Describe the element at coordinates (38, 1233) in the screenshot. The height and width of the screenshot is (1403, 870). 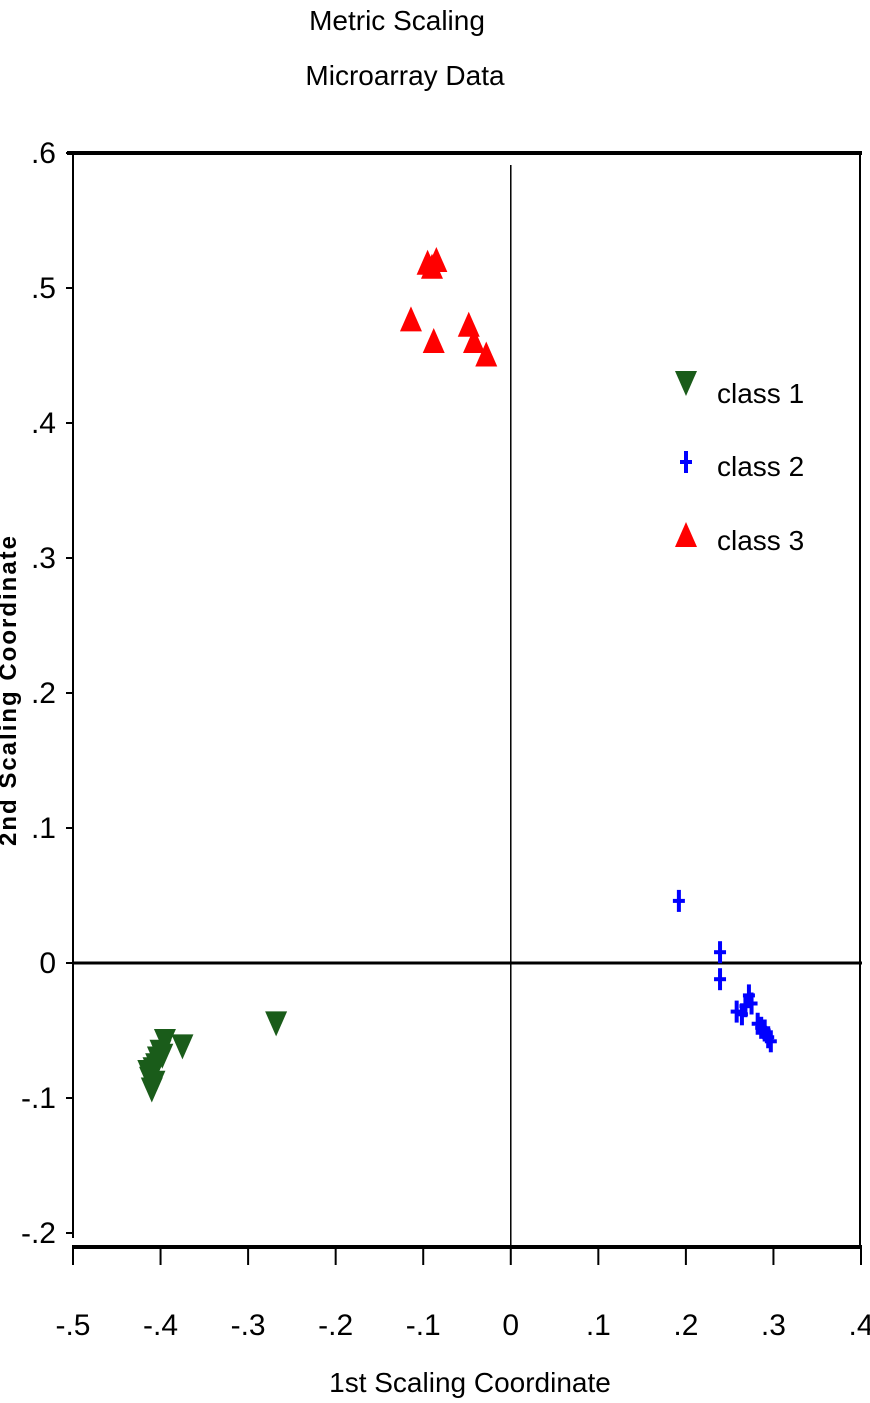
I see `y-tick-label: -.2` at that location.